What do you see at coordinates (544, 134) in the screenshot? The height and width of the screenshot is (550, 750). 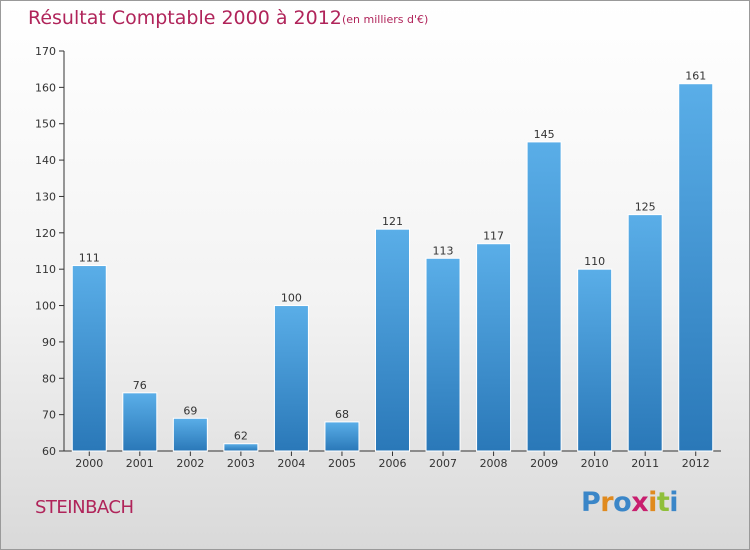 I see `data-label: 145` at bounding box center [544, 134].